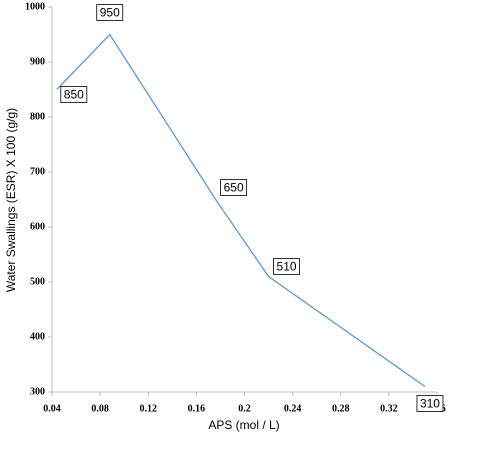 Image resolution: width=482 pixels, height=451 pixels. What do you see at coordinates (37, 61) in the screenshot?
I see `y-tick-label: 900` at bounding box center [37, 61].